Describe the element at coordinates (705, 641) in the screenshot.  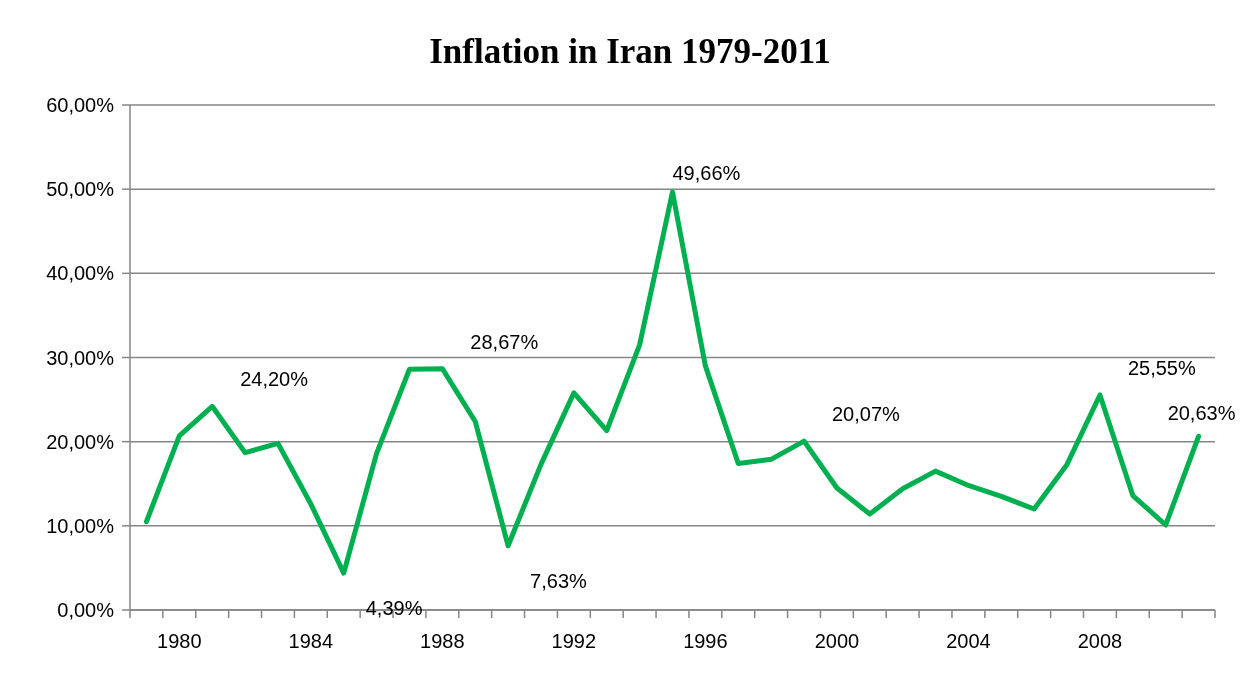
I see `x-tick-label: 1996` at that location.